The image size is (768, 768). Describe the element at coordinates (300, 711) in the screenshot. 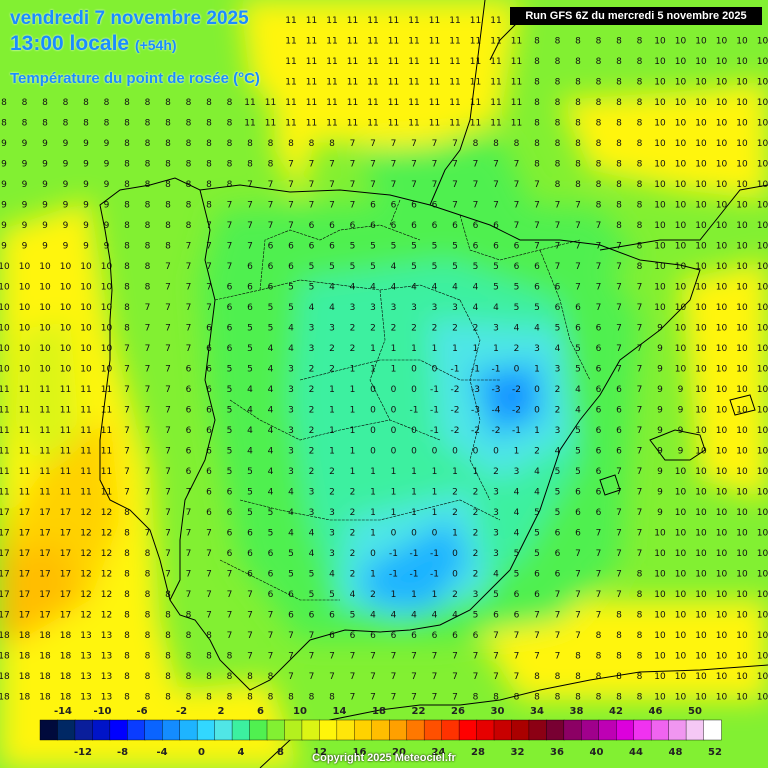

I see `legend-label: 10` at that location.